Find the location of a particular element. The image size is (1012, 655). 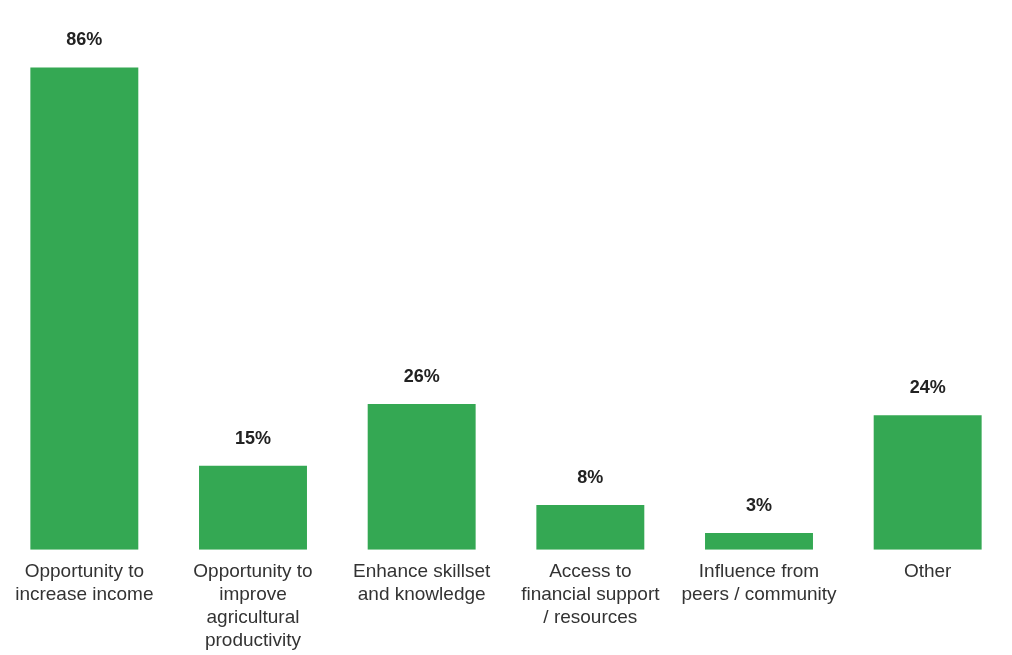

x-tick-label: Enhance skillset and knowledge is located at coordinates (422, 582).